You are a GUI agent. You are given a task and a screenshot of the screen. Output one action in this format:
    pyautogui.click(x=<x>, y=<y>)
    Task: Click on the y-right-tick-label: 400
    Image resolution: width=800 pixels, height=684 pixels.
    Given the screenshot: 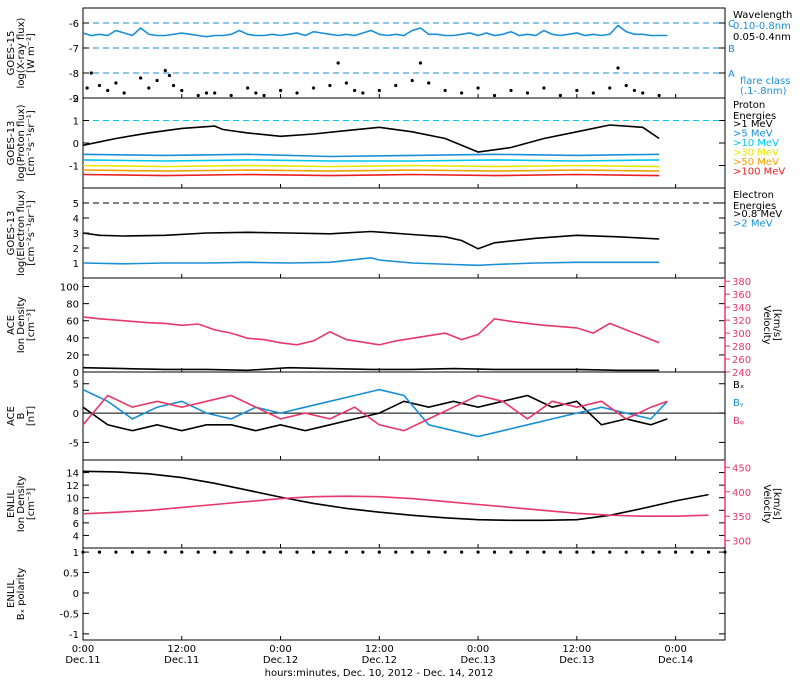 What is the action you would take?
    pyautogui.click(x=741, y=493)
    